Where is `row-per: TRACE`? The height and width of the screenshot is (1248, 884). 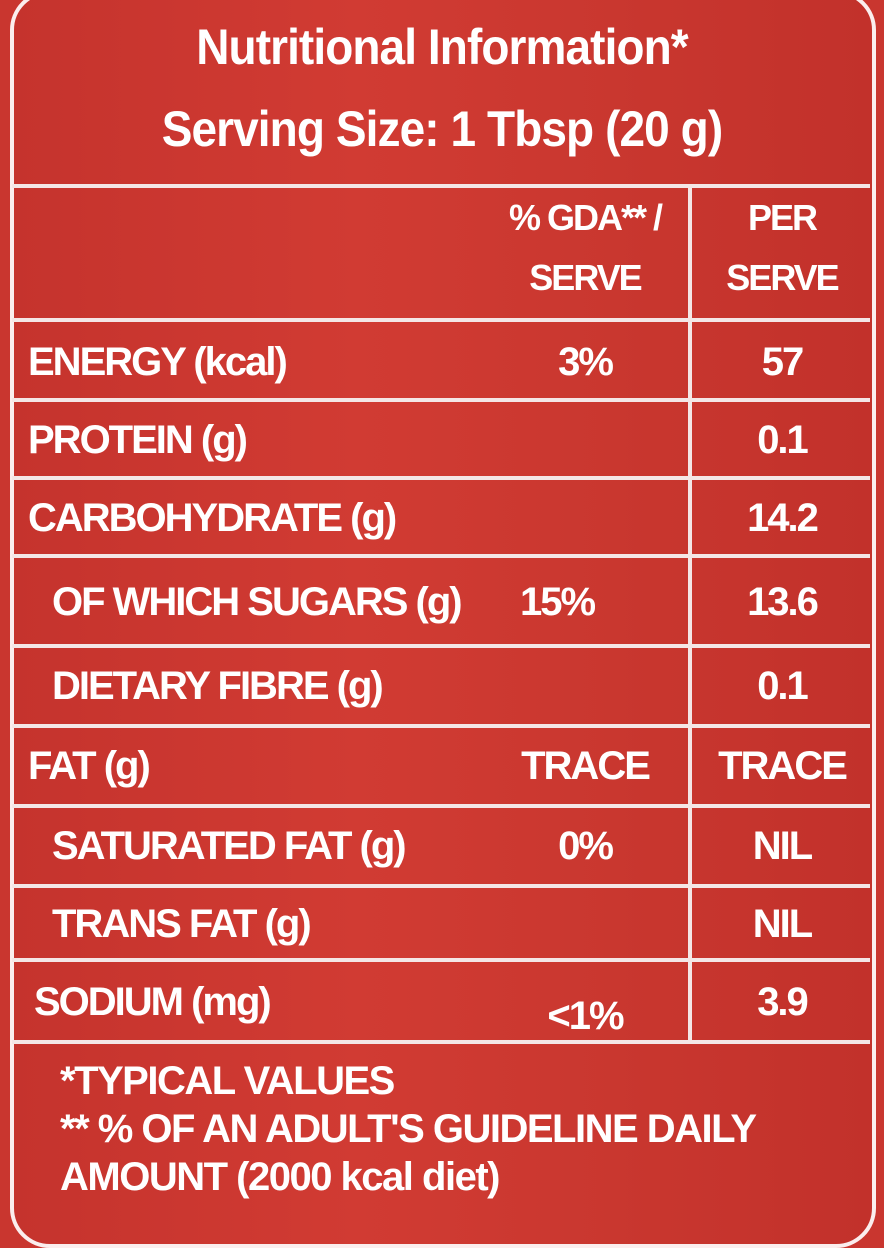
row-per: TRACE is located at coordinates (783, 766).